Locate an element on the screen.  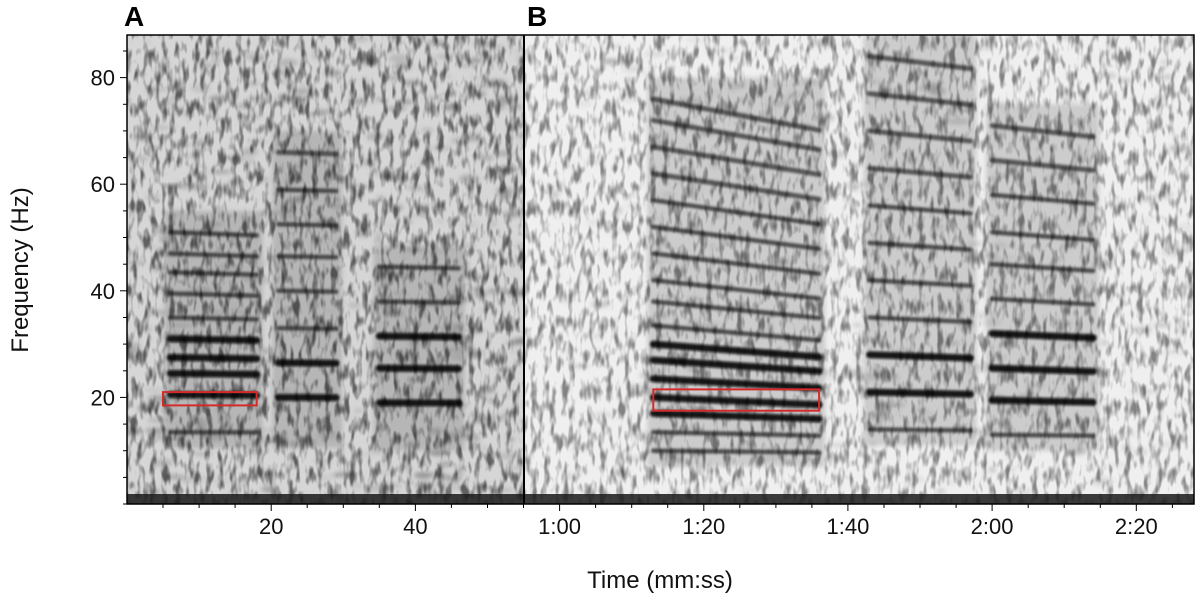
x-axis-title: Time (mm:ss) is located at coordinates (660, 580).